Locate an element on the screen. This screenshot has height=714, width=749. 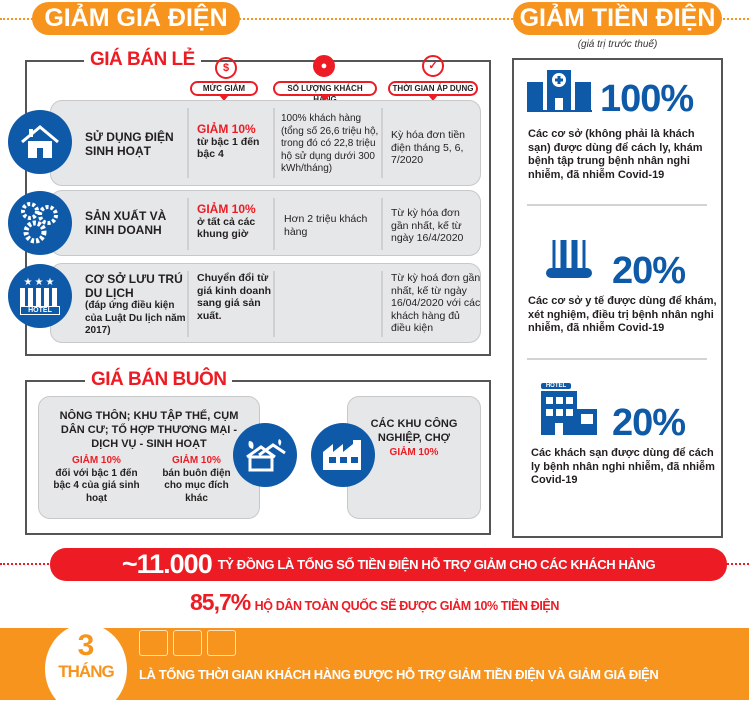
duration-number: 3 is located at coordinates (86, 645).